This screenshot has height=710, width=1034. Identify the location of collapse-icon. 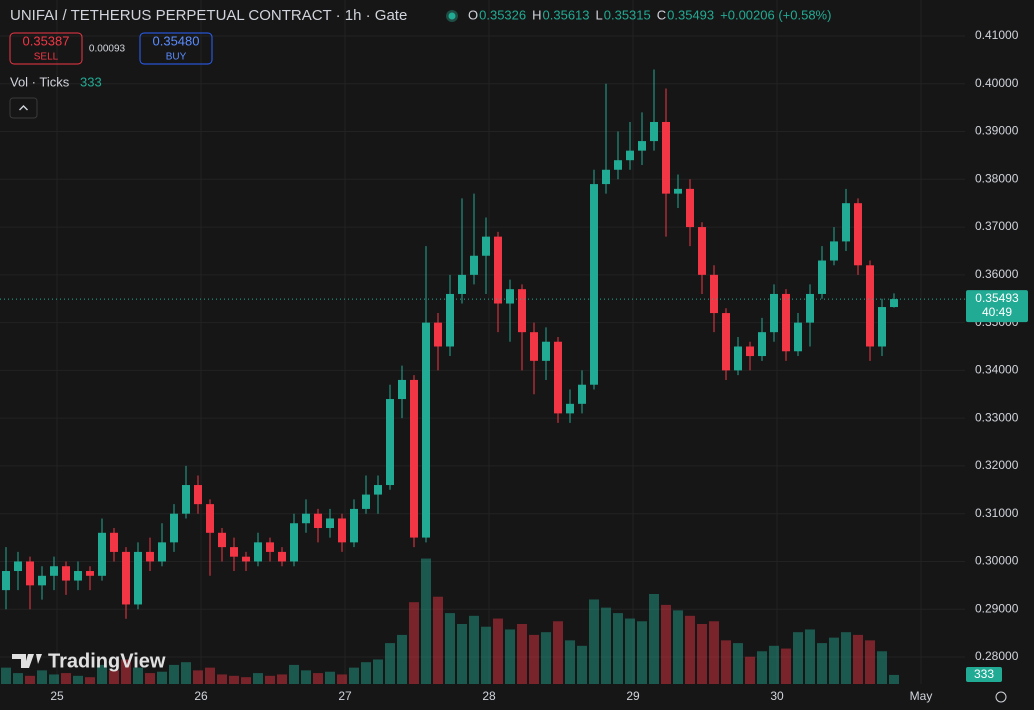
(23, 108).